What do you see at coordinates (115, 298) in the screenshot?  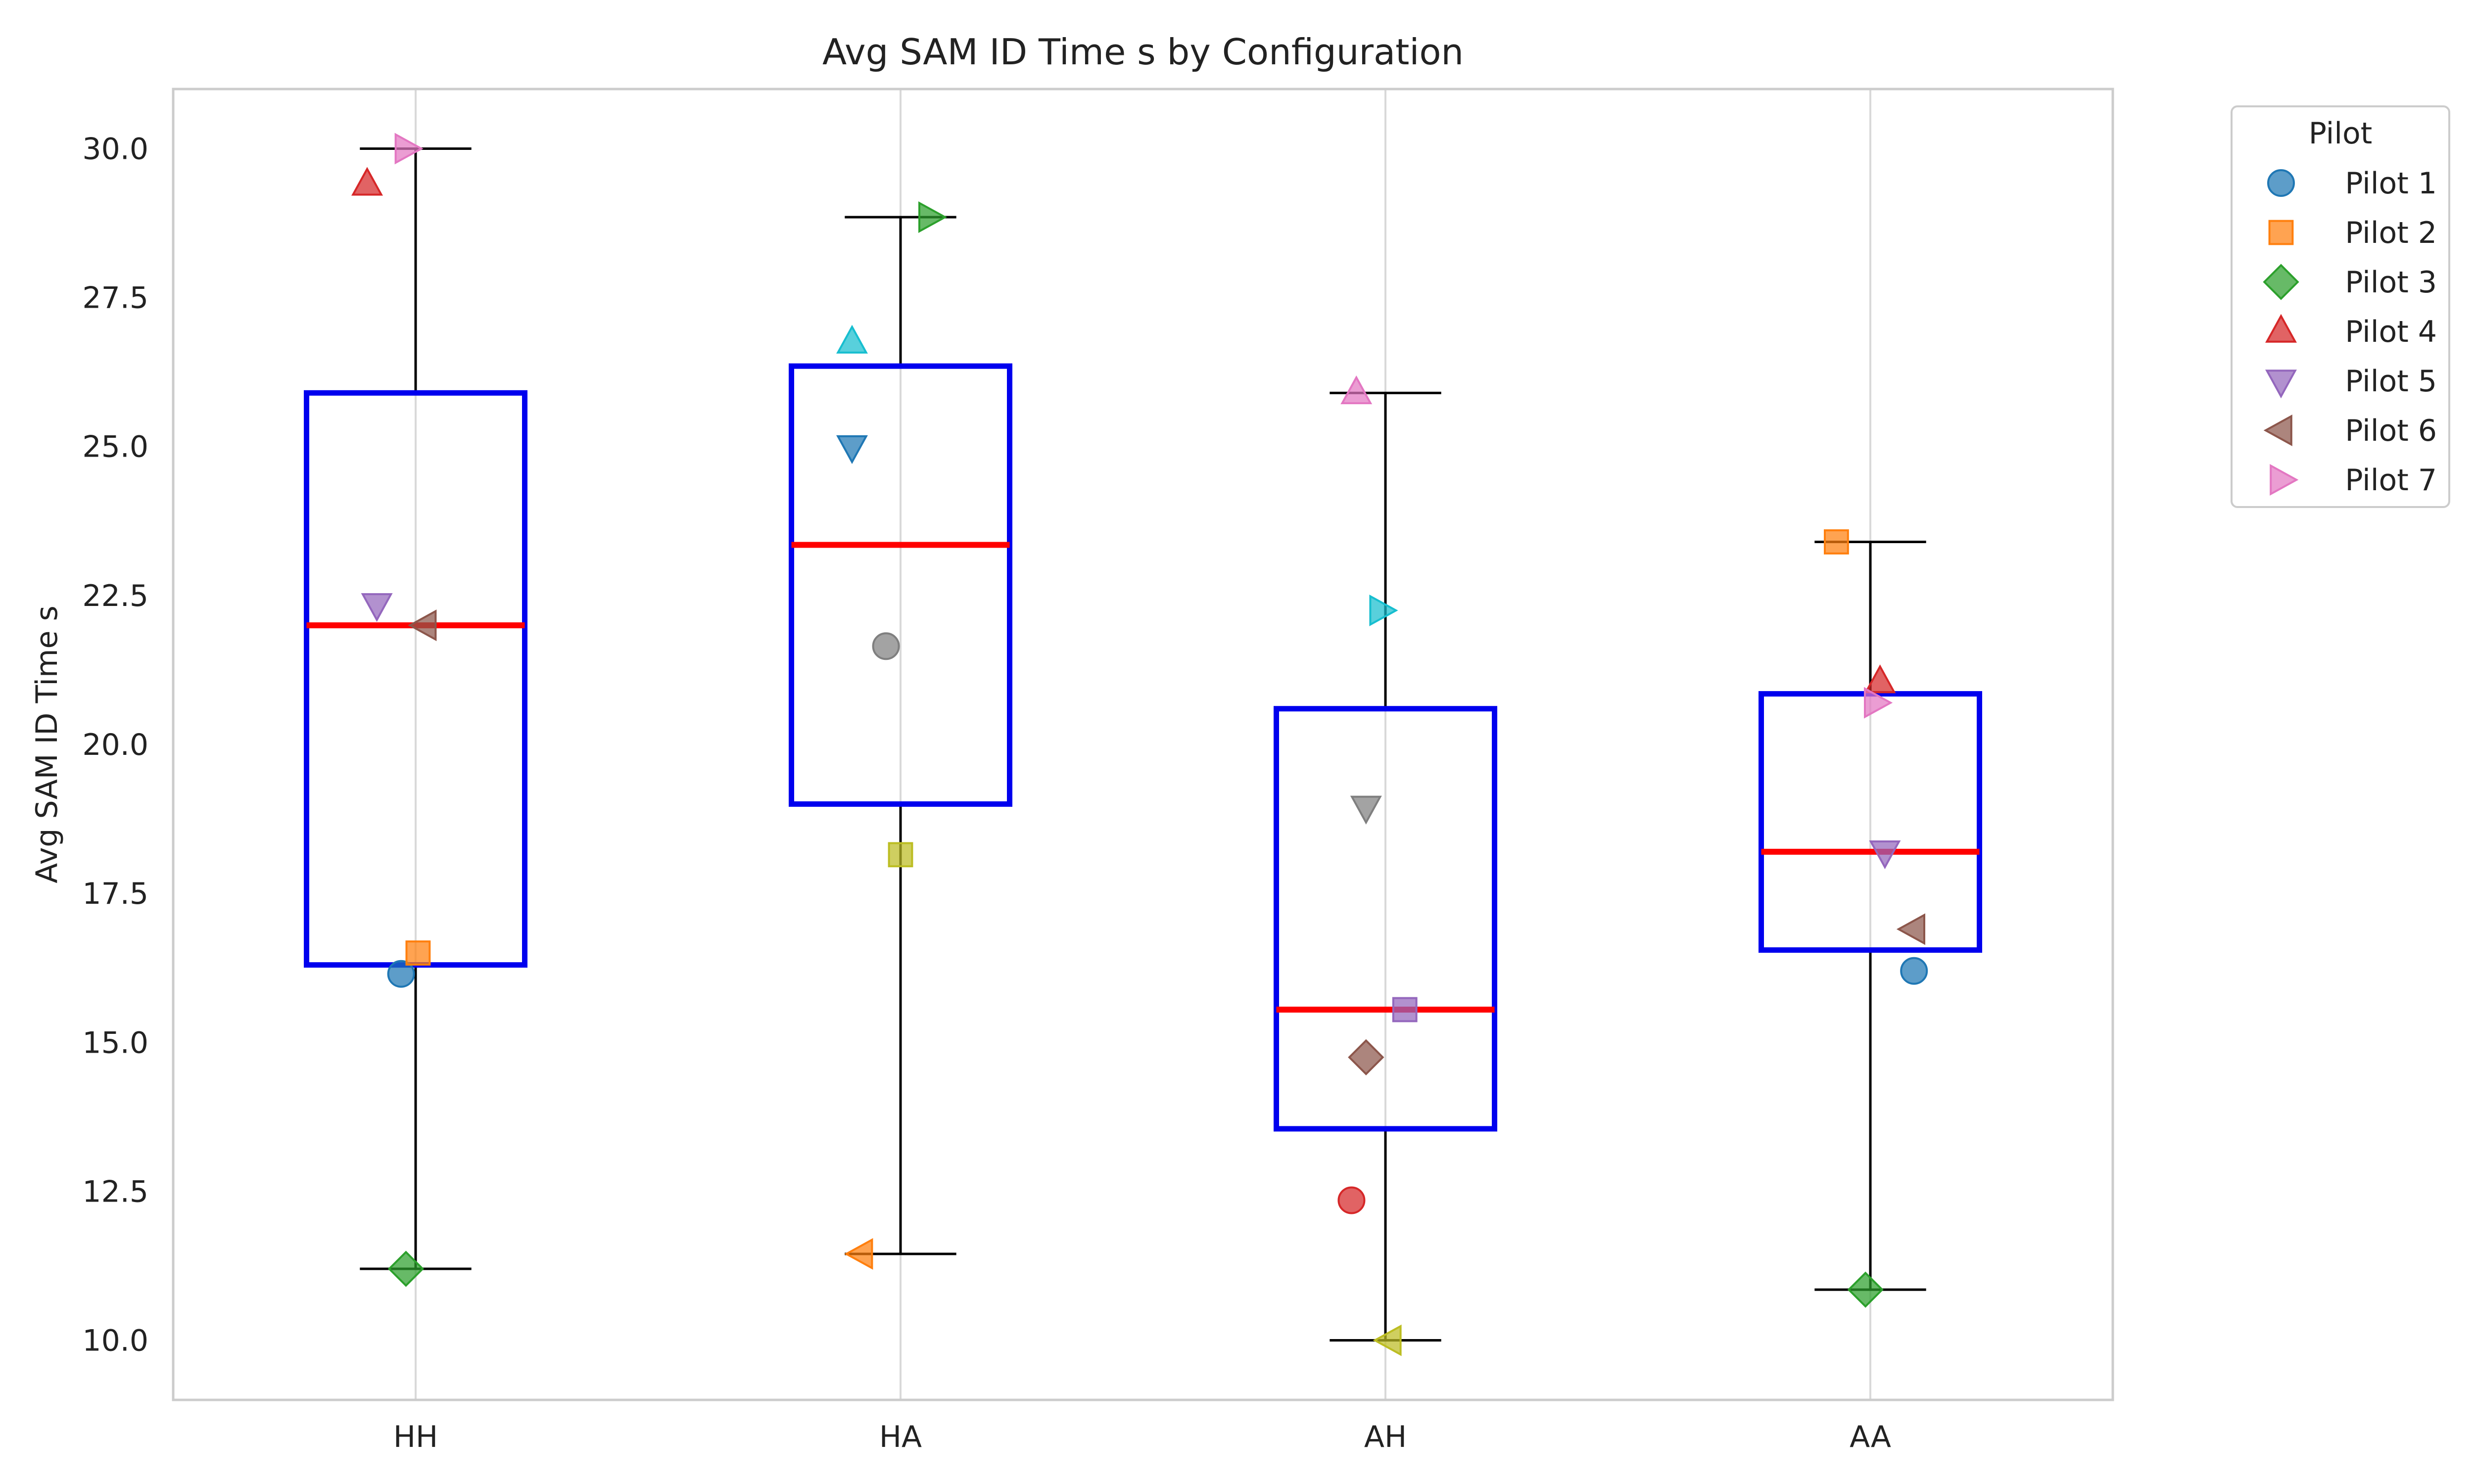 I see `y-tick-label: 27.5` at bounding box center [115, 298].